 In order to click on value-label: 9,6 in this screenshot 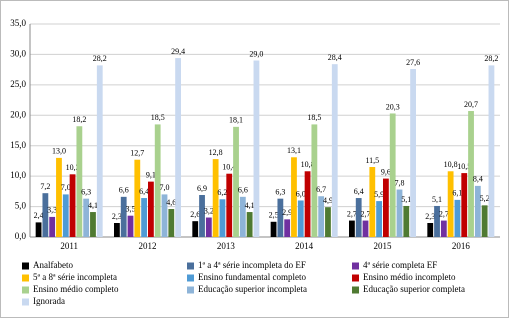, I will do `click(386, 171)`.